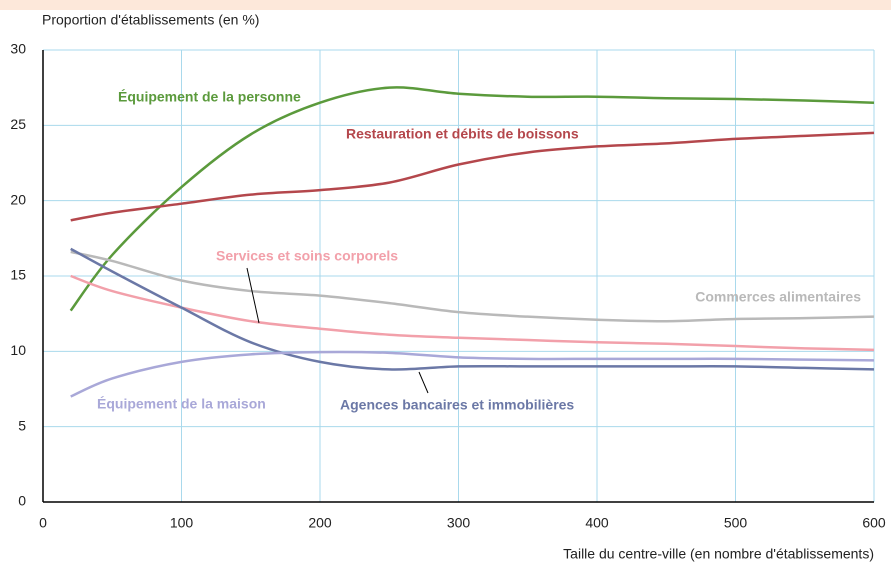  What do you see at coordinates (320, 523) in the screenshot?
I see `x-tick-label: 200` at bounding box center [320, 523].